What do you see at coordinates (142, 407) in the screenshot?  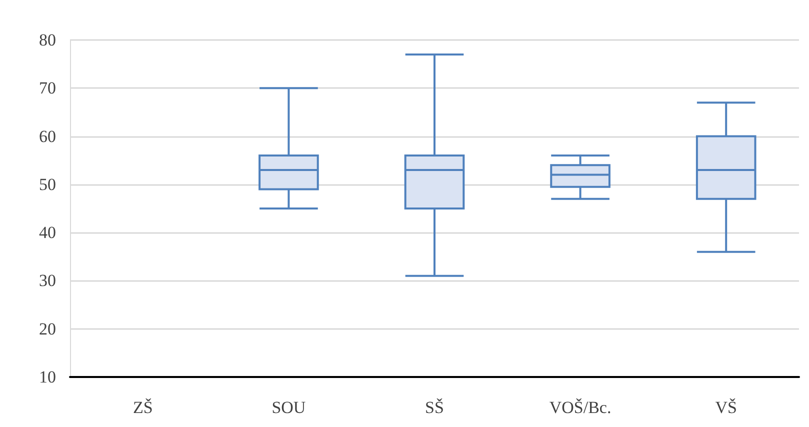 I see `x-tick-label: ZŠ` at bounding box center [142, 407].